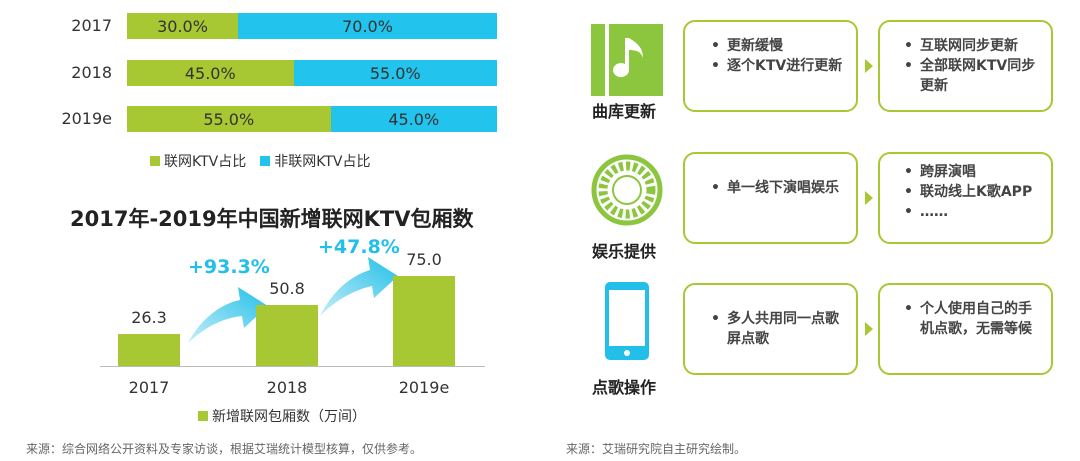 This screenshot has width=1080, height=461. Describe the element at coordinates (948, 172) in the screenshot. I see `comparison-item-text: 跨屏演唱` at that location.